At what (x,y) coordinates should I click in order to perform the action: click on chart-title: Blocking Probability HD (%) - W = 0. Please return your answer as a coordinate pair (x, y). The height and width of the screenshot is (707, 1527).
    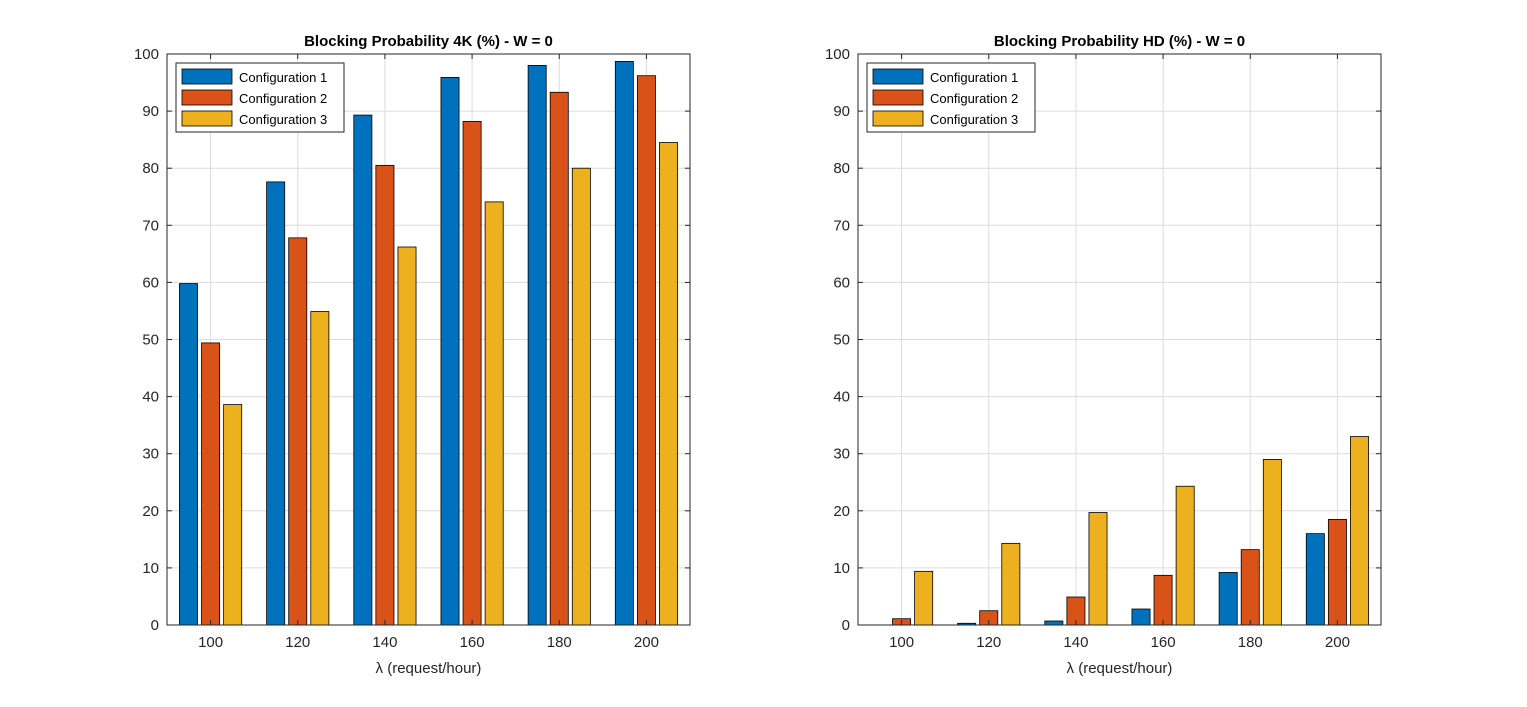
    Looking at the image, I should click on (1119, 41).